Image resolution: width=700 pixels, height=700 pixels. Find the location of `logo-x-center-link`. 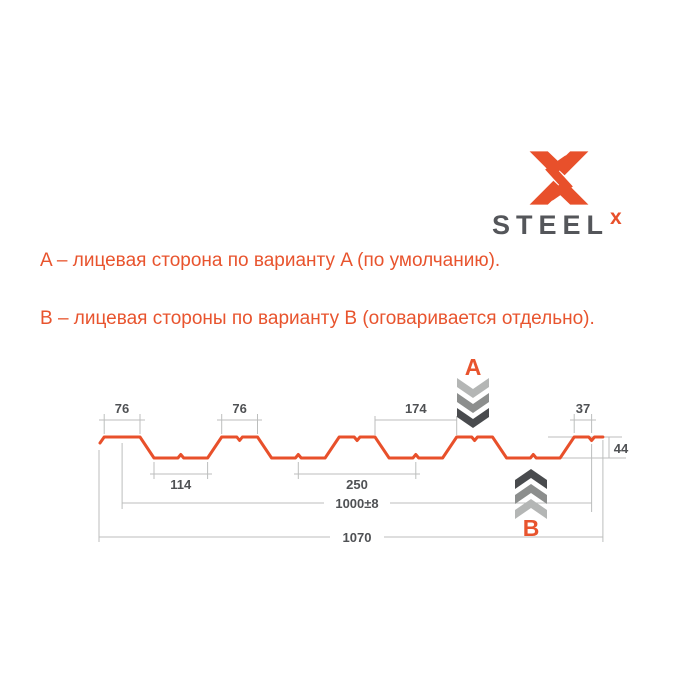

logo-x-center-link is located at coordinates (559, 178).